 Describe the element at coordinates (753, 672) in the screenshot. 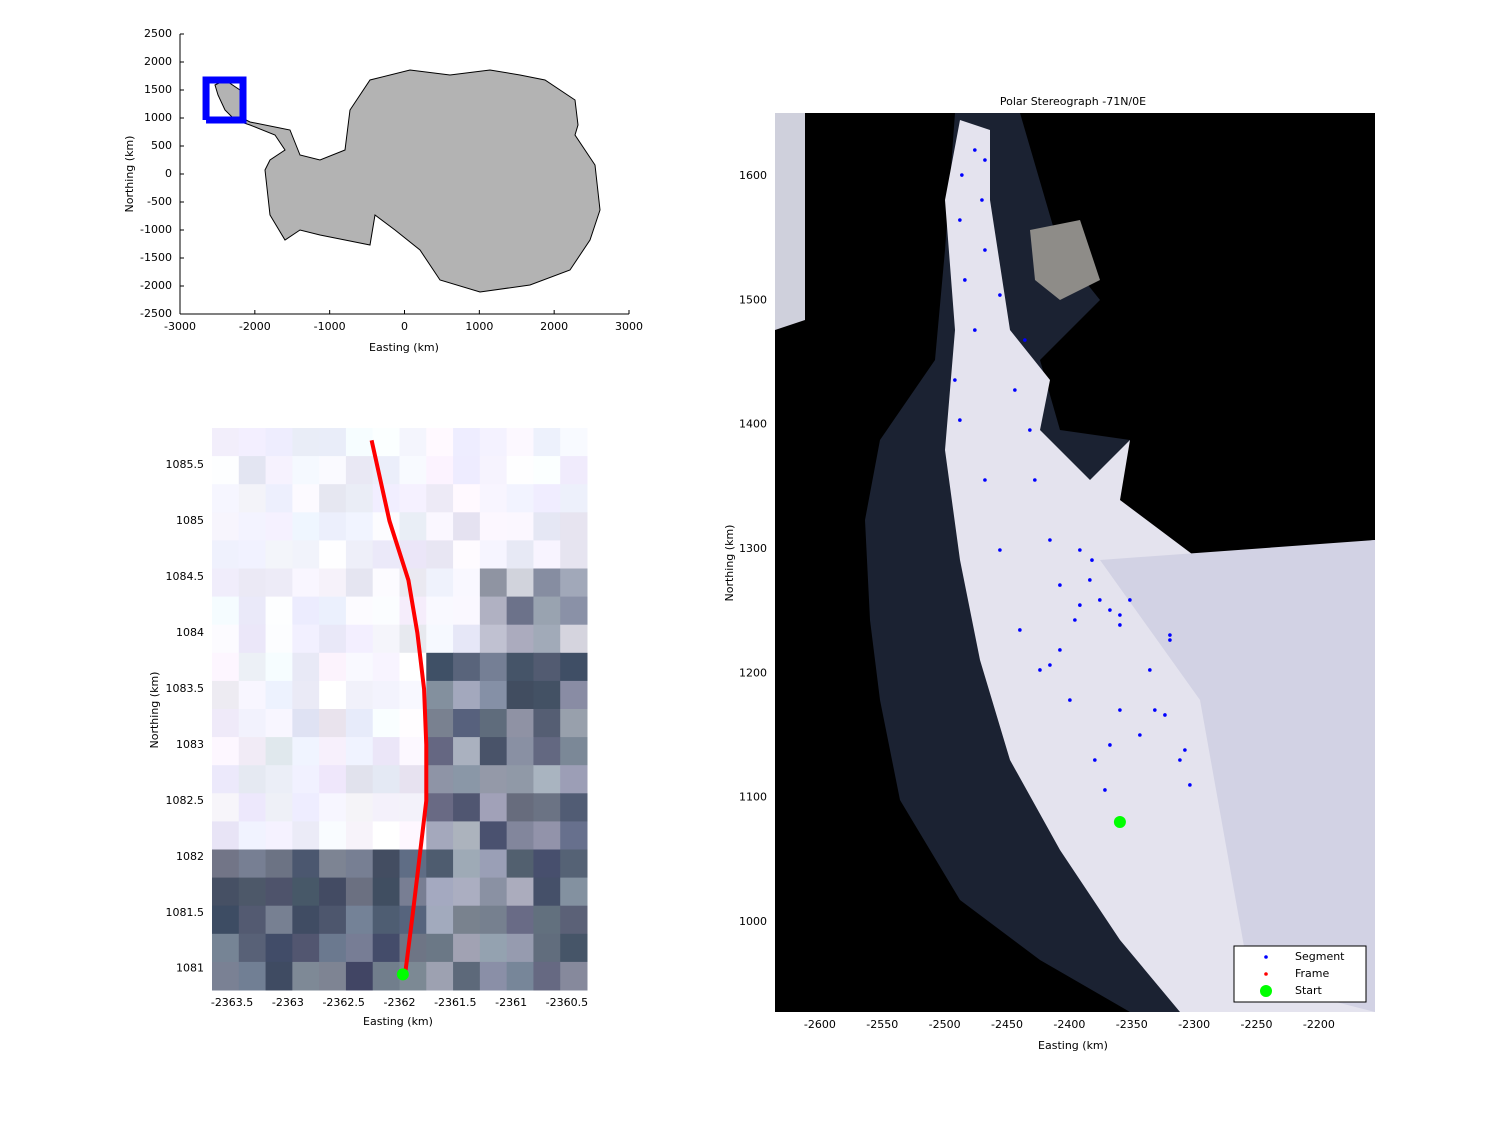

I see `y-tick-label: 1200` at that location.